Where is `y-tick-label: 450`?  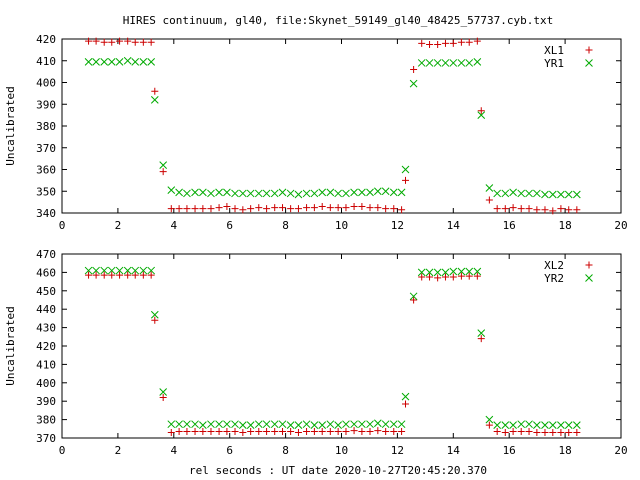
y-tick-label: 450 is located at coordinates (46, 291).